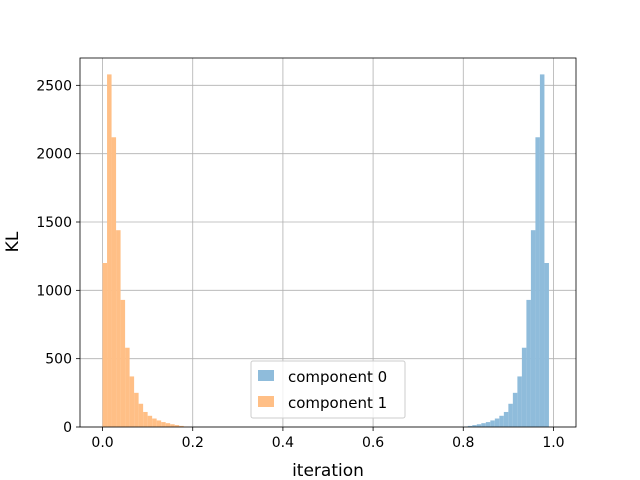 The width and height of the screenshot is (640, 480). I want to click on legend-box, so click(328, 389).